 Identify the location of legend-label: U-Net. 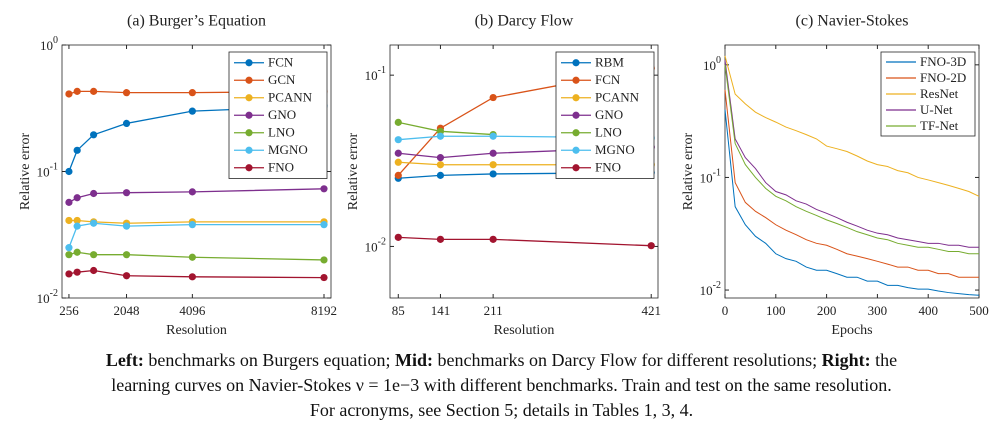
(936, 109).